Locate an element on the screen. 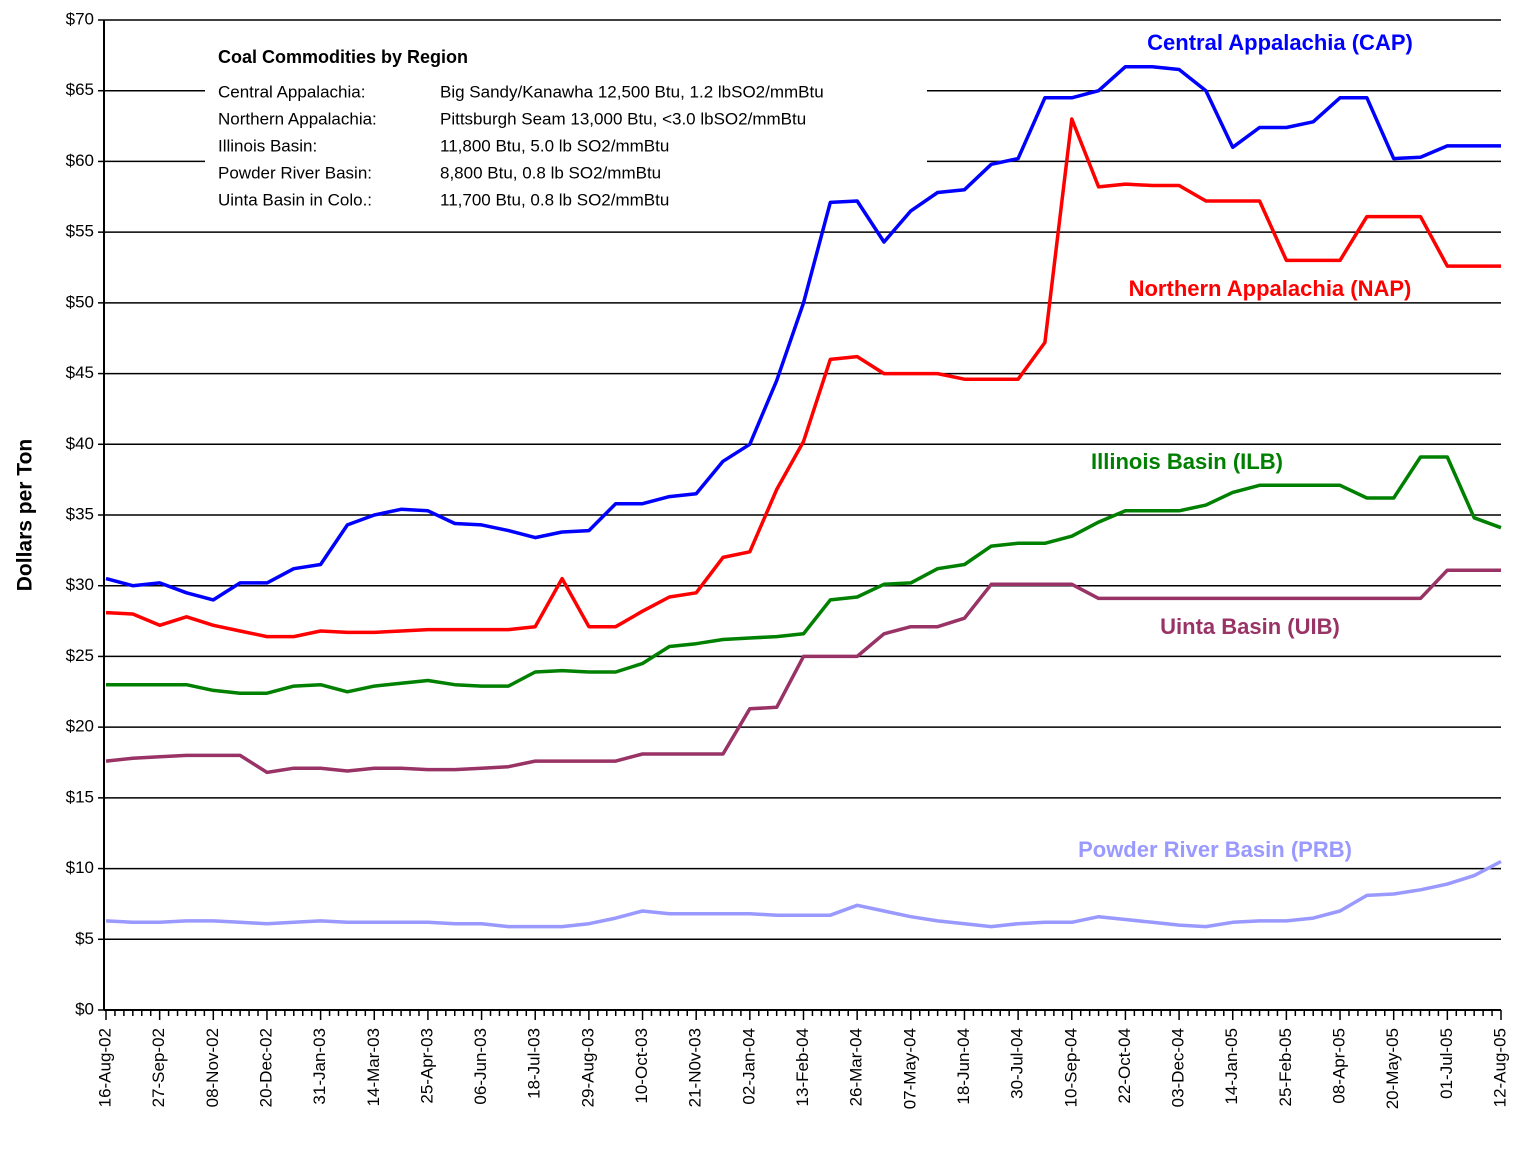 The image size is (1517, 1154). x-tick-label: 18-Jun-04 is located at coordinates (963, 1066).